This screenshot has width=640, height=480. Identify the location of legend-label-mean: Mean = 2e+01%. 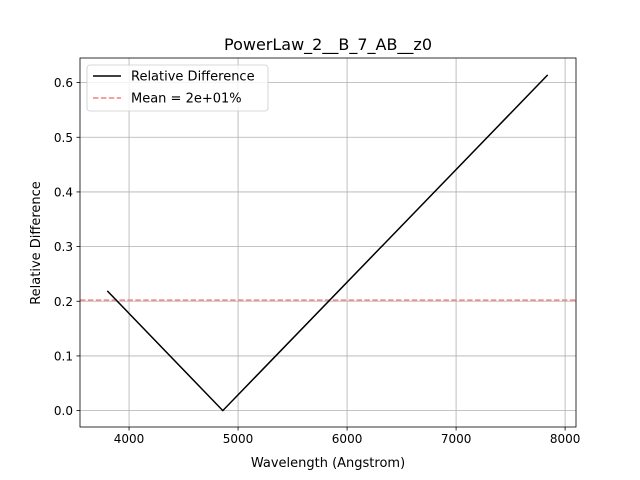
(186, 99).